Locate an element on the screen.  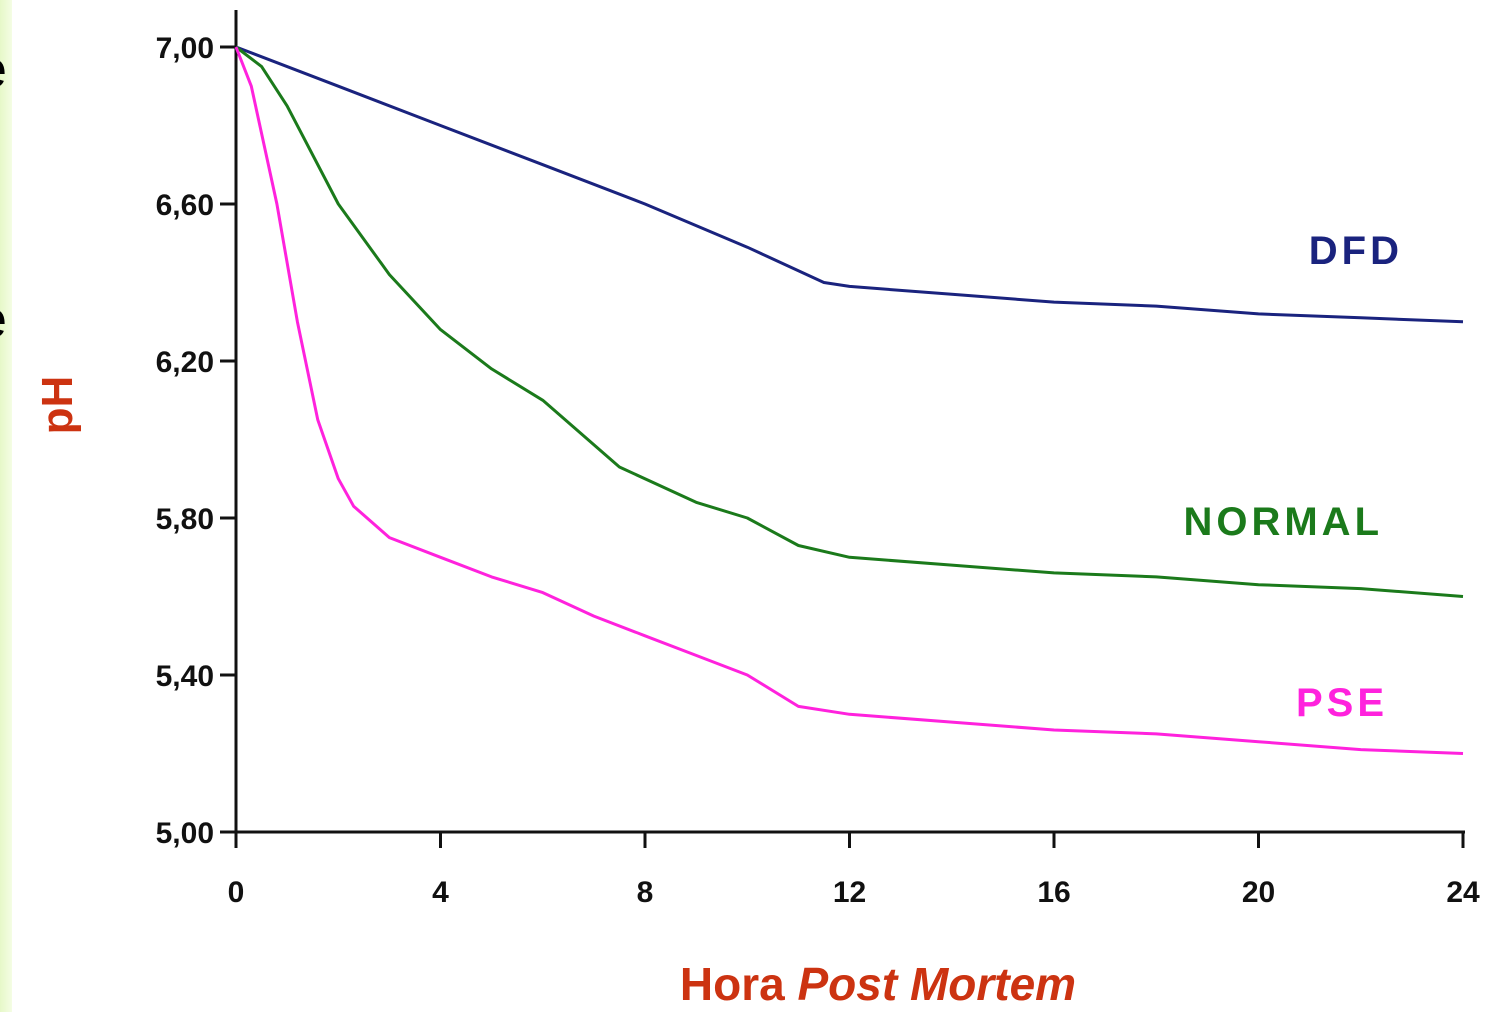
series-label-dfd: DFD is located at coordinates (1356, 251).